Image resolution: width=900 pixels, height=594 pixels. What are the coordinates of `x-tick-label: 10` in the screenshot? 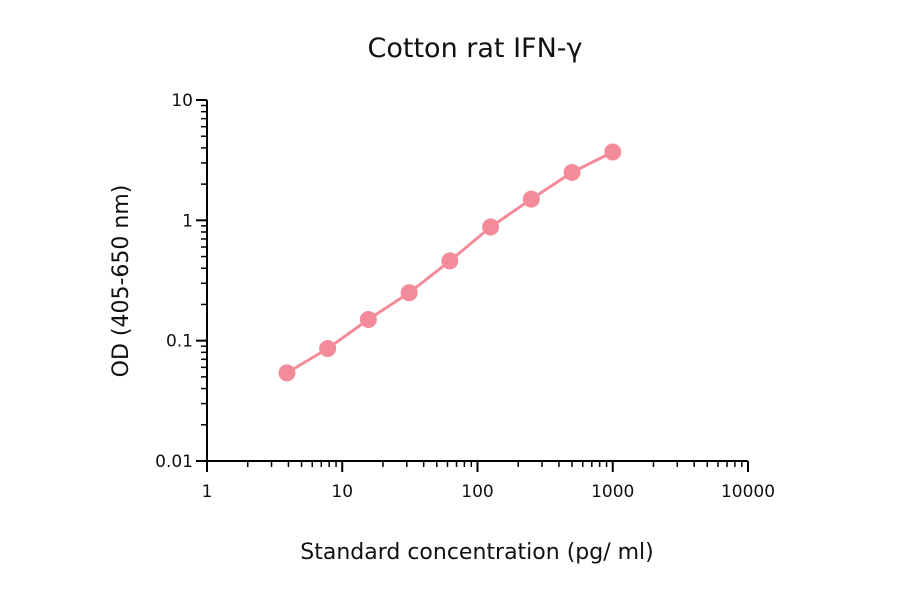 It's located at (342, 492).